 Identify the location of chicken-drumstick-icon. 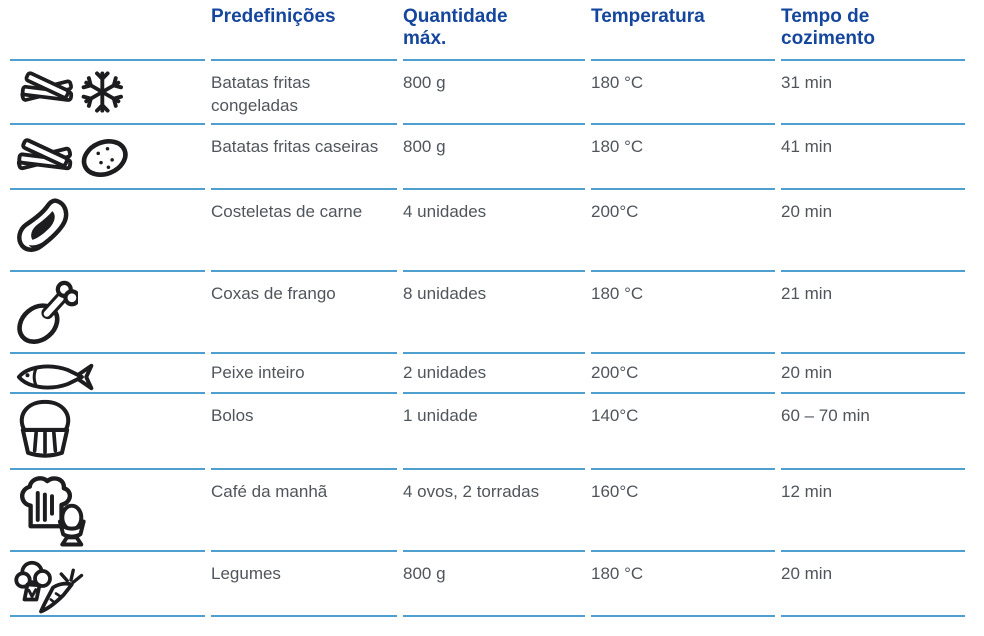
(109, 313).